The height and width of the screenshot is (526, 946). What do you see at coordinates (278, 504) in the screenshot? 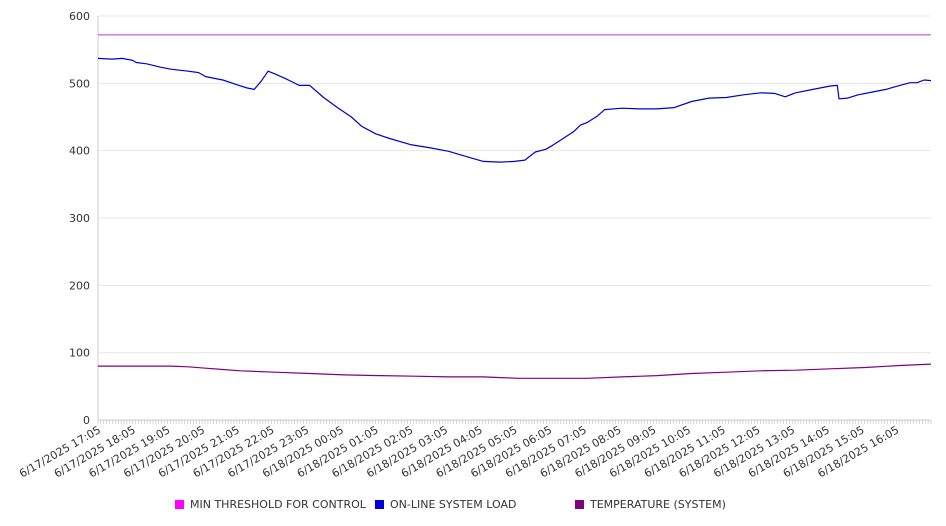
I see `legend-label: MIN THRESHOLD FOR CONTROL` at bounding box center [278, 504].